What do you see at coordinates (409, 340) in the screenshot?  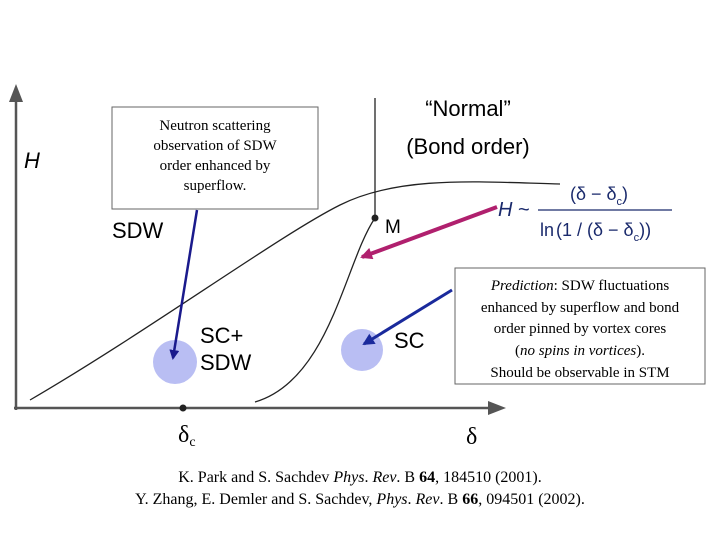 I see `region-label: SC` at bounding box center [409, 340].